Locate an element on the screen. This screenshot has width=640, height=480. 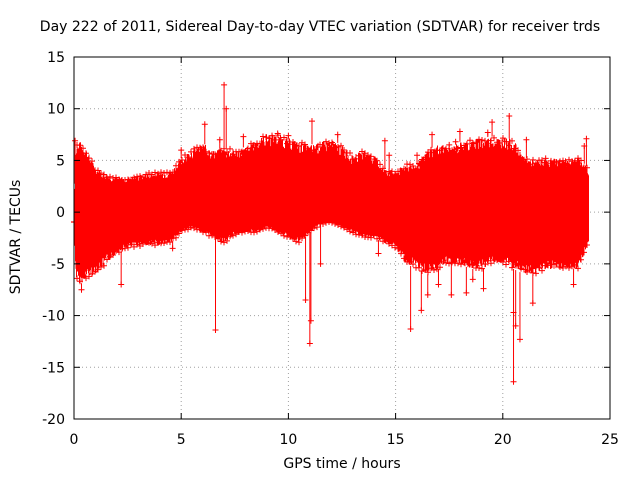
x-tick-label: 15 is located at coordinates (396, 440).